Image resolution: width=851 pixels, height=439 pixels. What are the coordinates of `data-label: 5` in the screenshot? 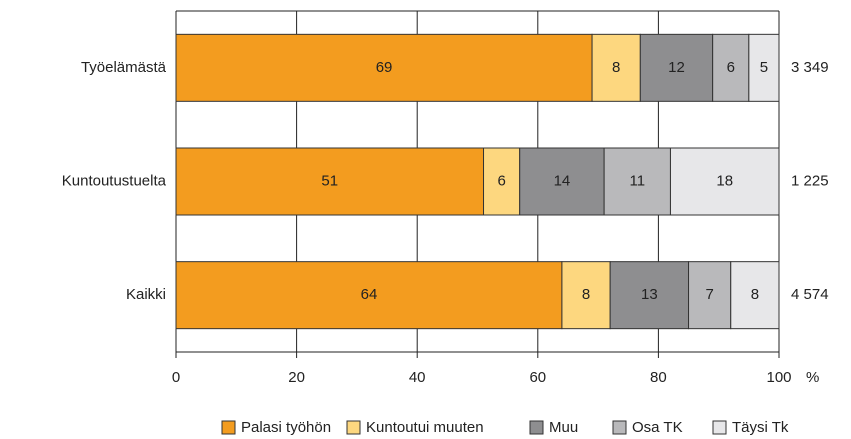 It's located at (764, 67).